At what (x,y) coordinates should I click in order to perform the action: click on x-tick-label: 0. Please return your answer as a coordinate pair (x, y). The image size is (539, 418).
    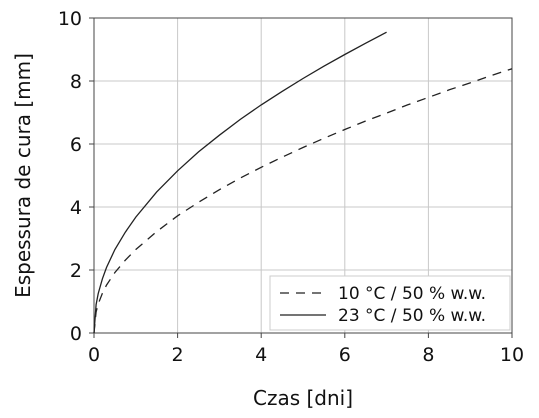
    Looking at the image, I should click on (94, 355).